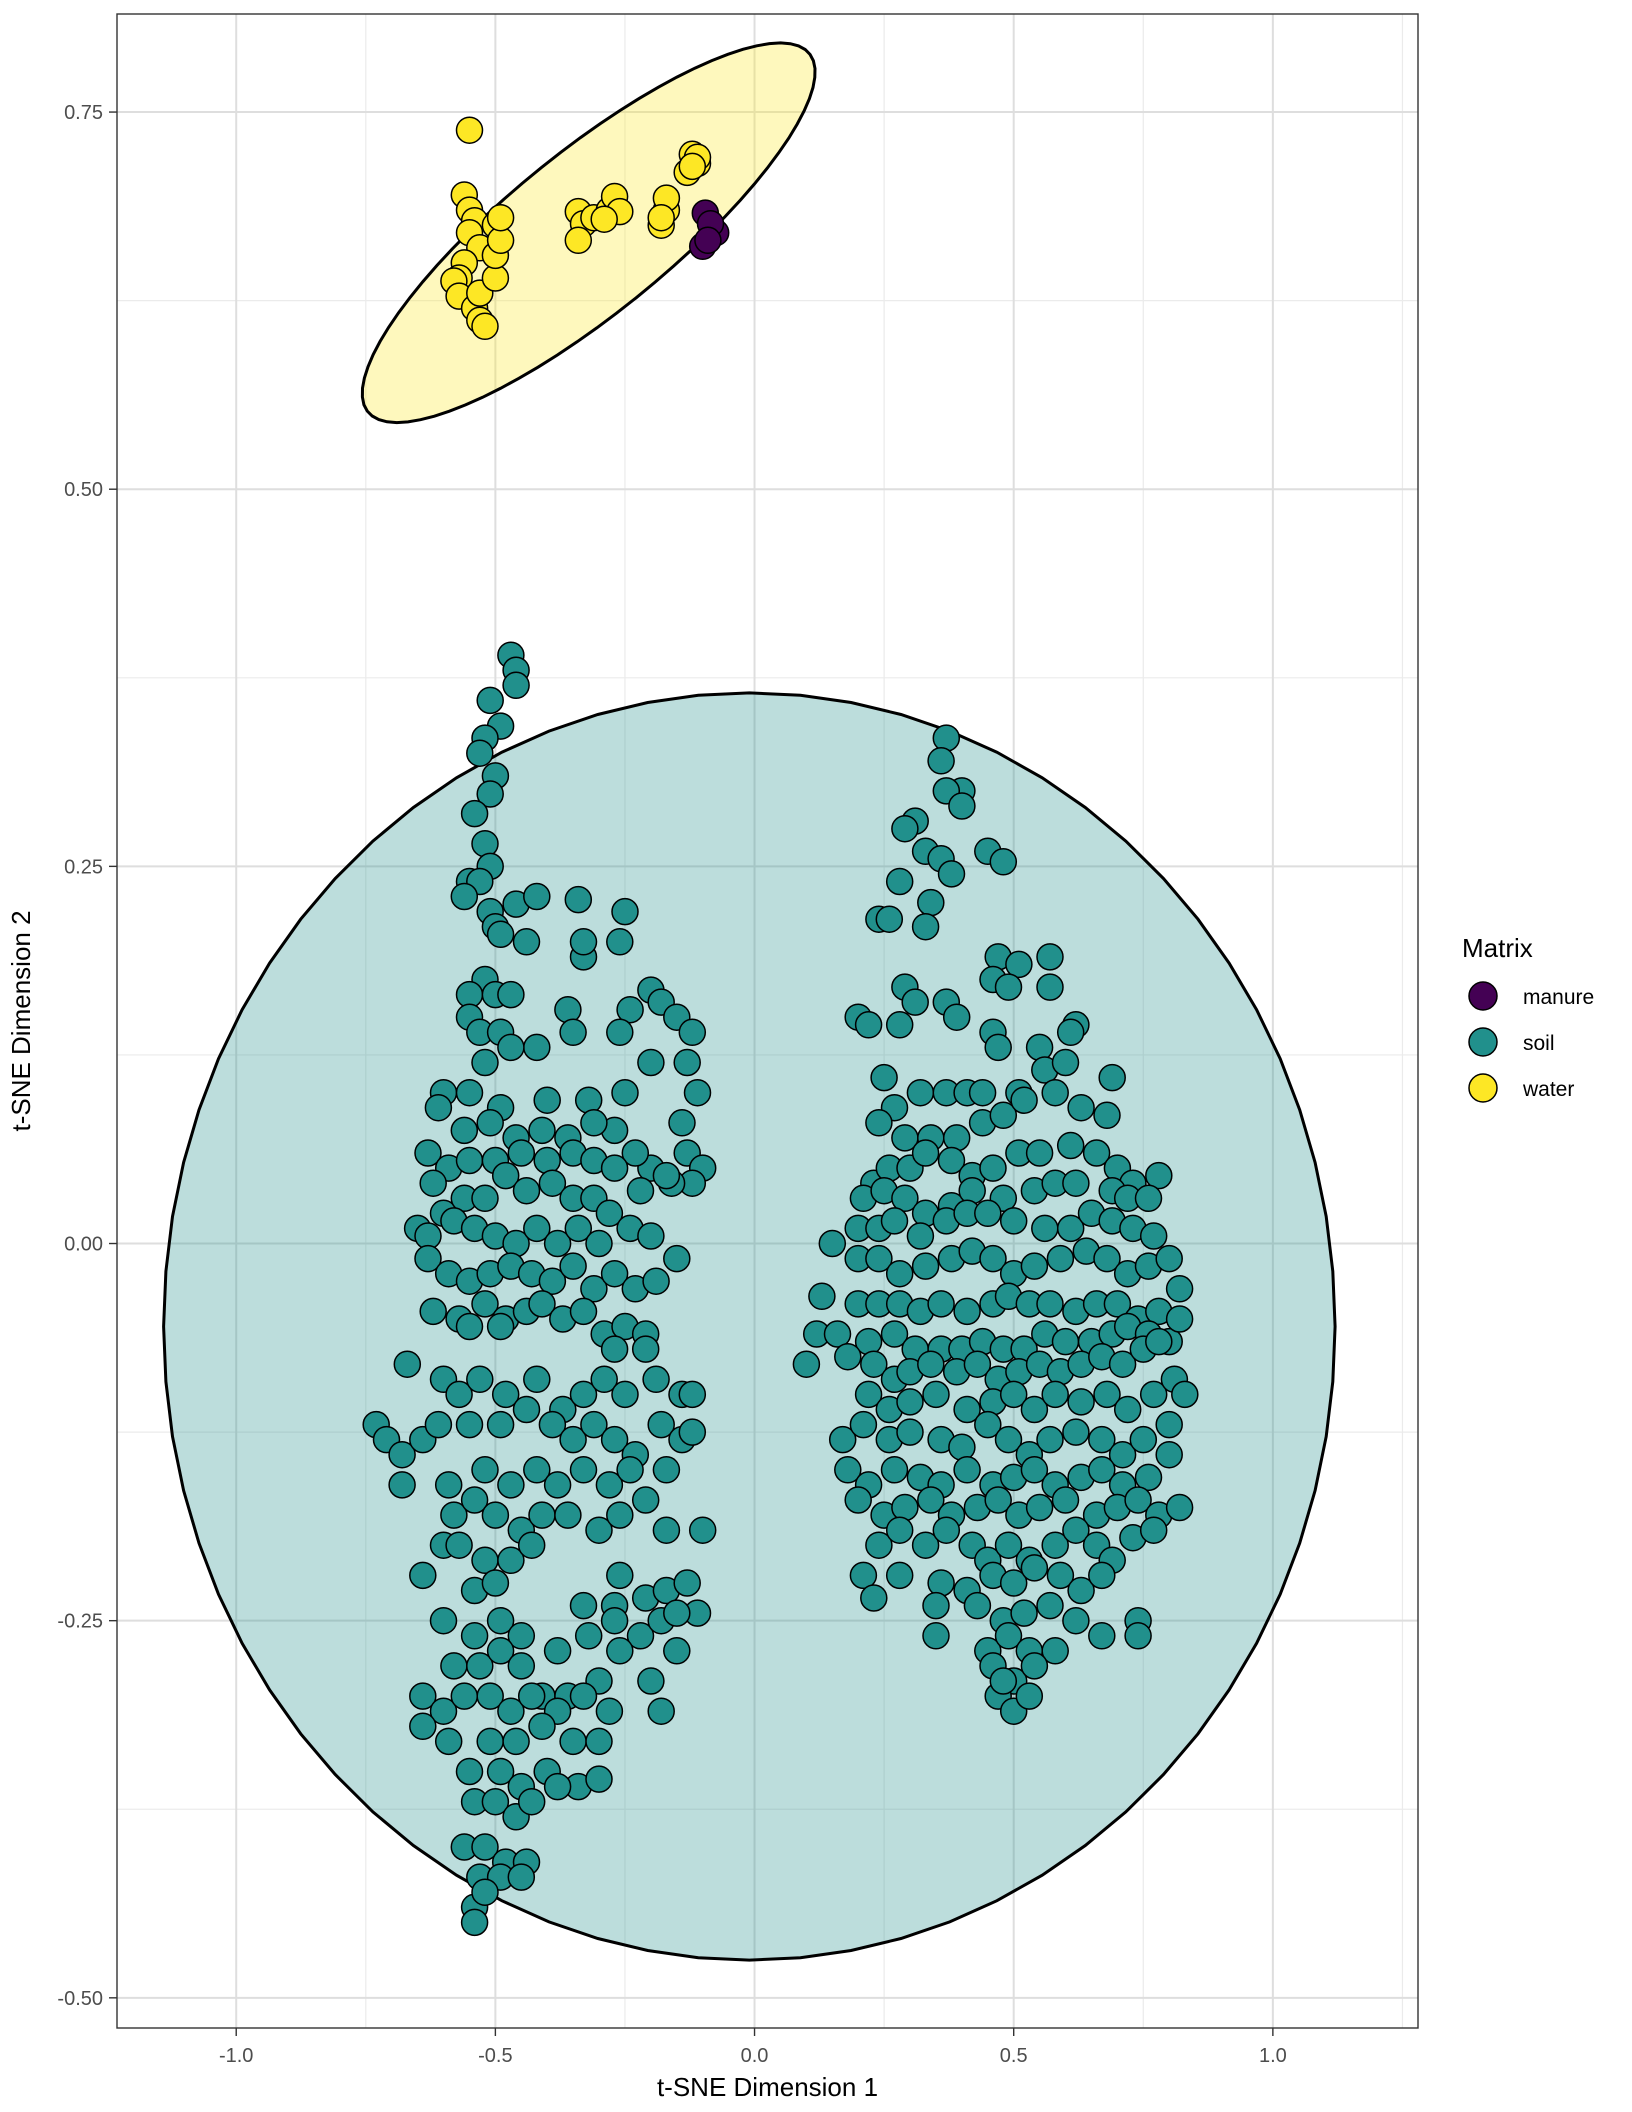 This screenshot has height=2112, width=1632. Describe the element at coordinates (1528, 1018) in the screenshot. I see `legend: Matrix manure soil water` at that location.